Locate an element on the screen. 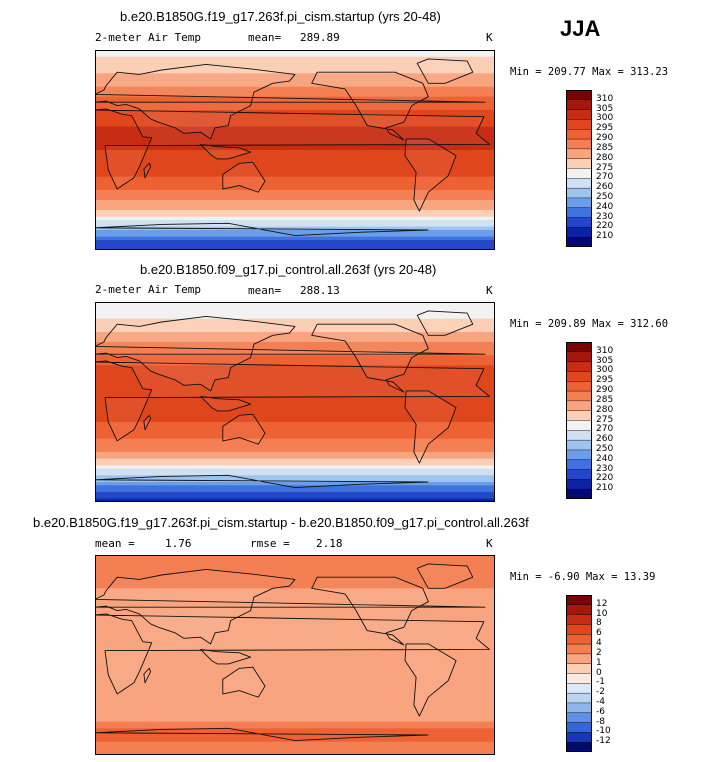 The image size is (720, 762). panel-1-units: K is located at coordinates (489, 37).